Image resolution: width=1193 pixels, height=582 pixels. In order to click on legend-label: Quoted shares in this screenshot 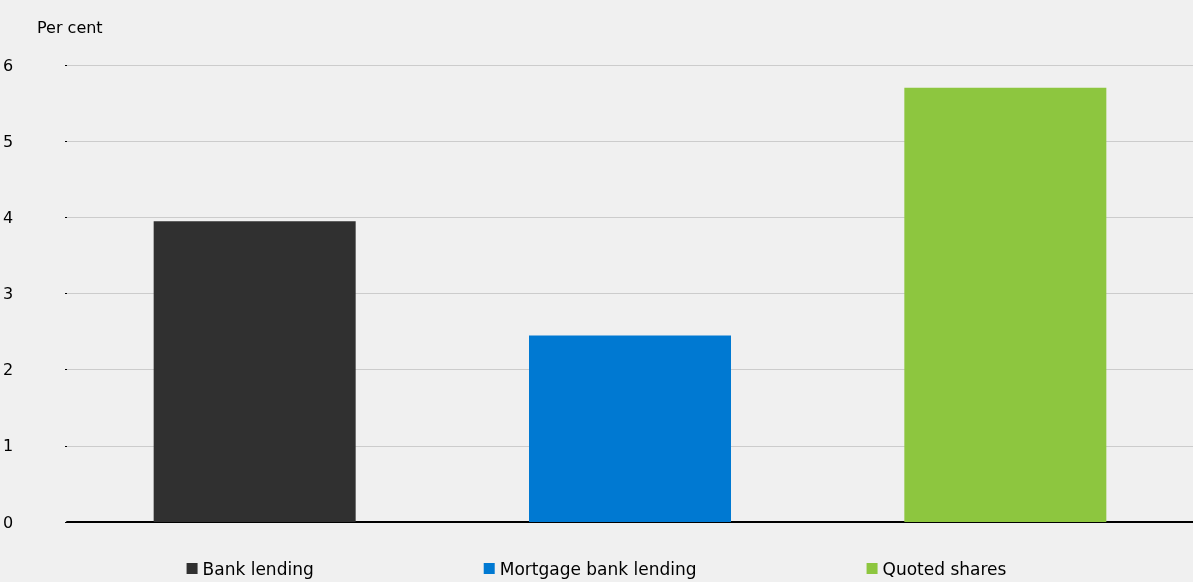, I will do `click(944, 568)`.